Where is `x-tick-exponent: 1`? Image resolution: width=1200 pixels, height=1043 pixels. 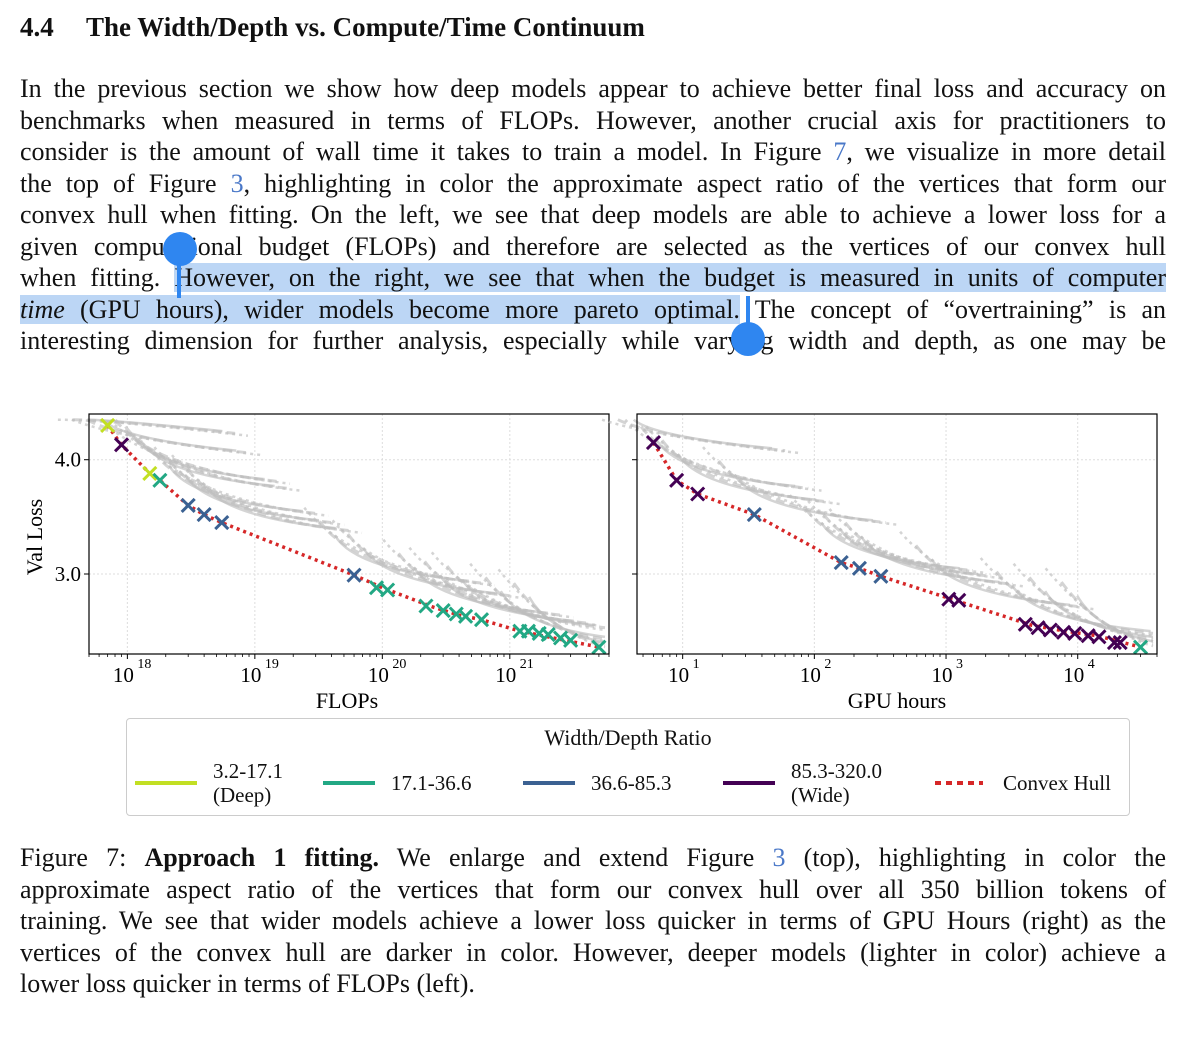 x-tick-exponent: 1 is located at coordinates (696, 664).